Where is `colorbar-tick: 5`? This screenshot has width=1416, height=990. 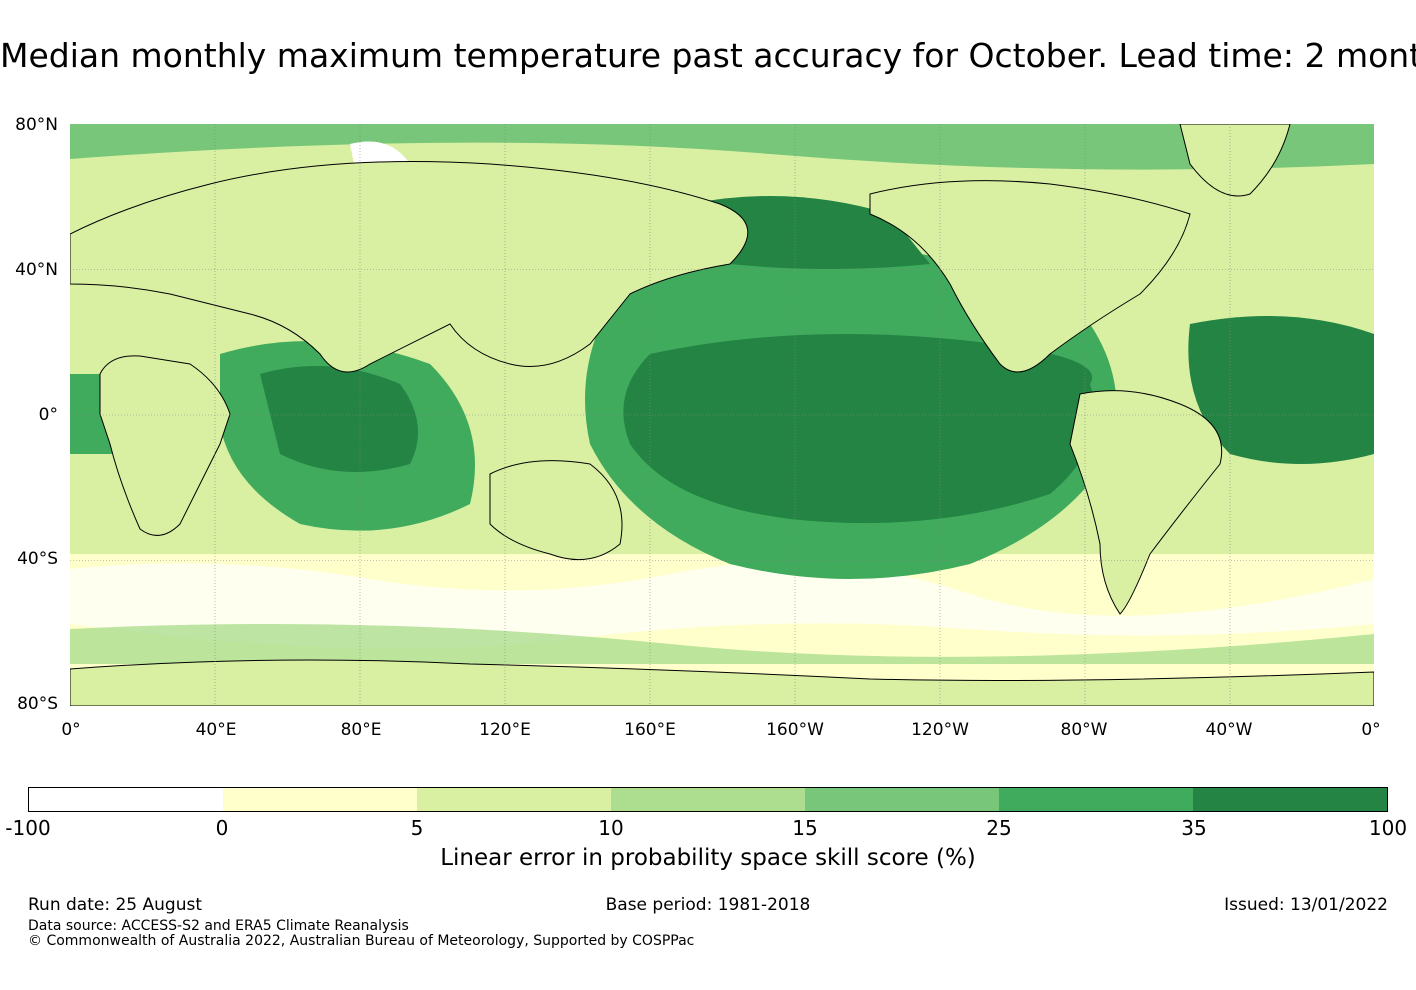
colorbar-tick: 5 is located at coordinates (417, 828).